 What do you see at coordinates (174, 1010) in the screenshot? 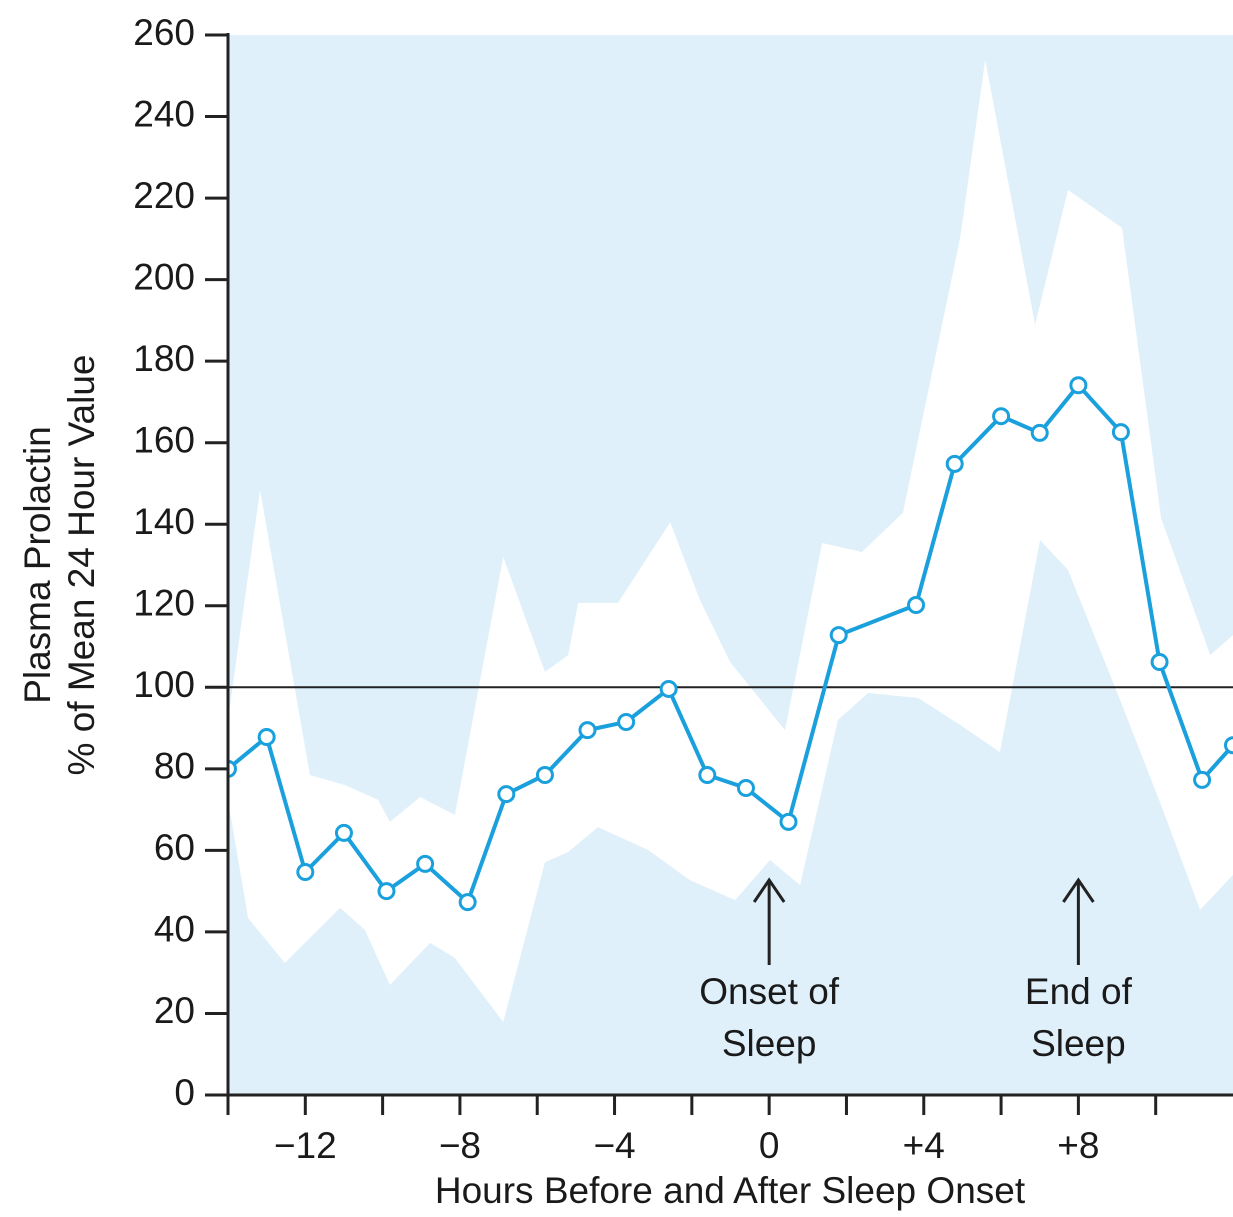
I see `y-tick-label: 20` at bounding box center [174, 1010].